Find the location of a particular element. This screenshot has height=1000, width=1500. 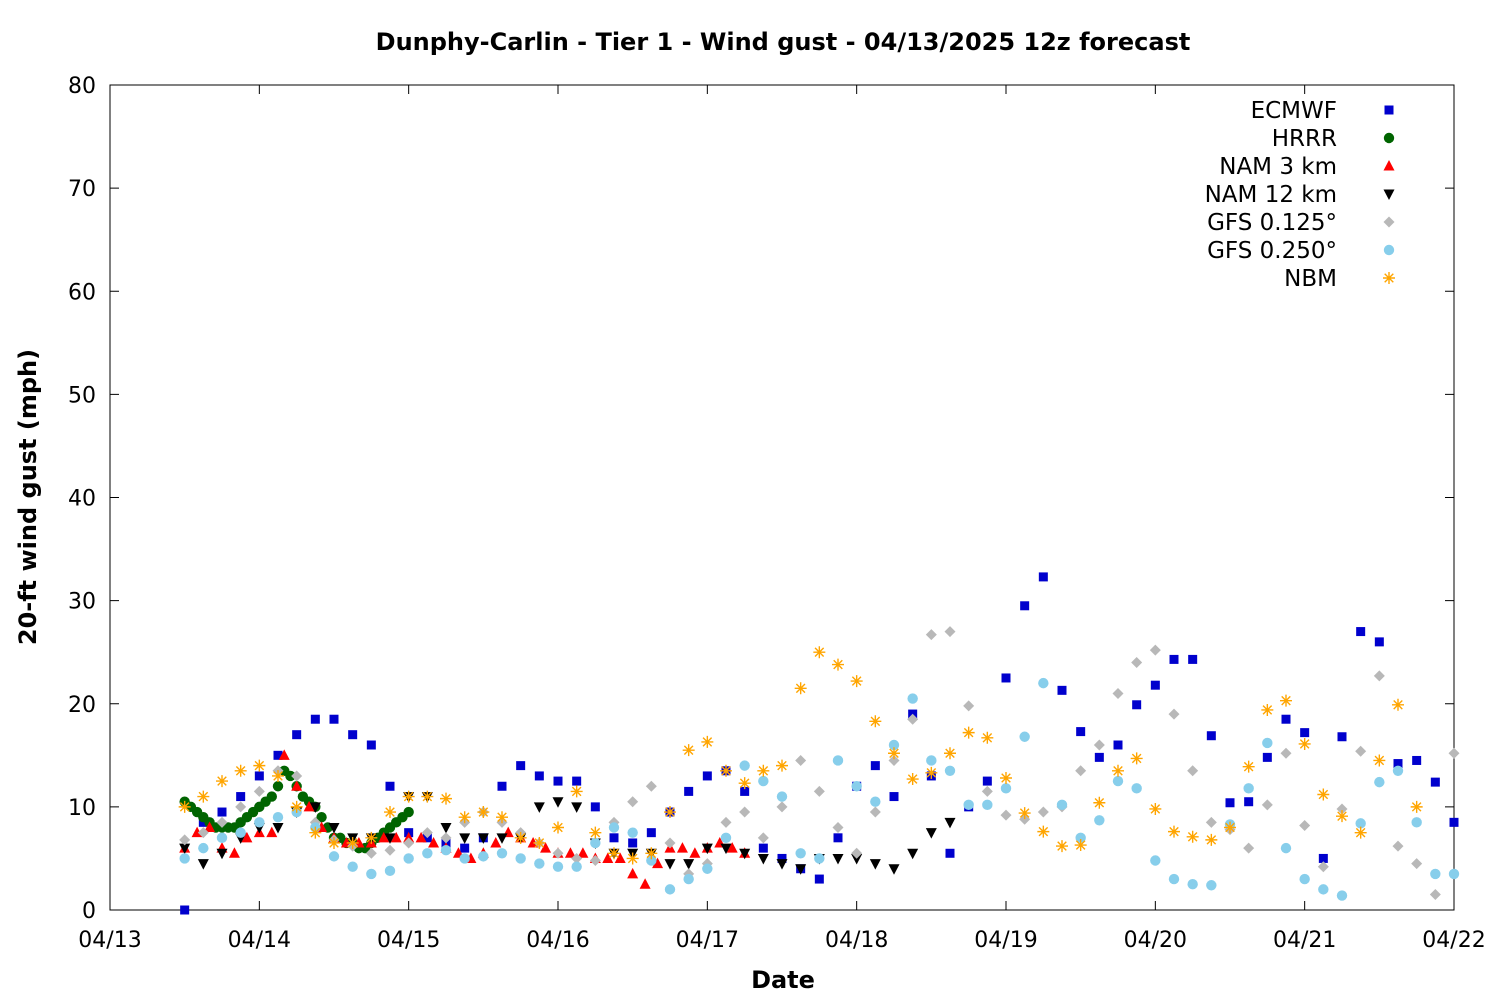

y-tick-label: 10 is located at coordinates (82, 808).